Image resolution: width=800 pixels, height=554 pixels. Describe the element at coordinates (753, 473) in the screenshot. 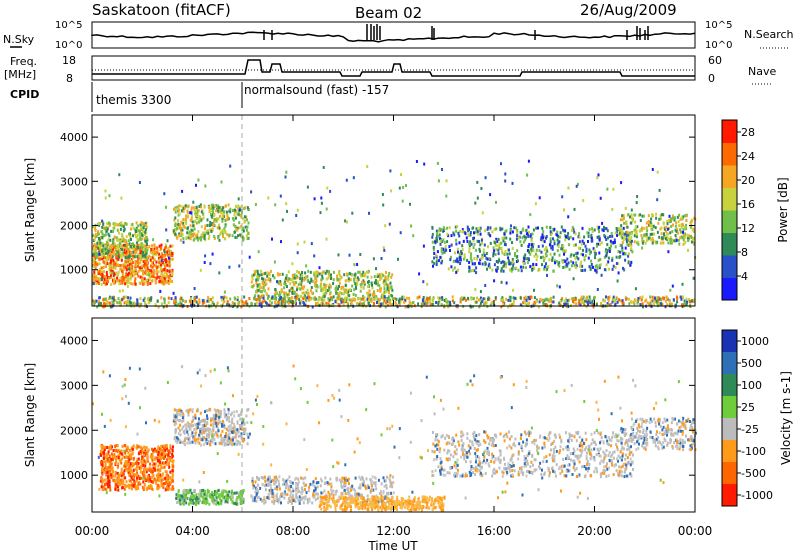

I see `colorbar-tick-label: -500` at that location.